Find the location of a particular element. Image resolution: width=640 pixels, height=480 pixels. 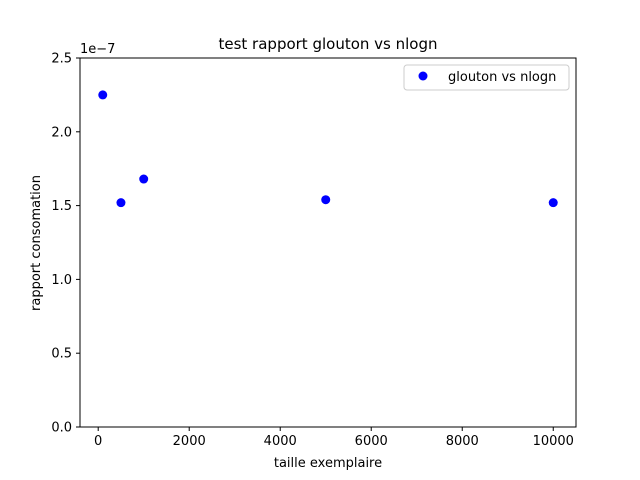

y-tick-label: 1.0 is located at coordinates (61, 280).